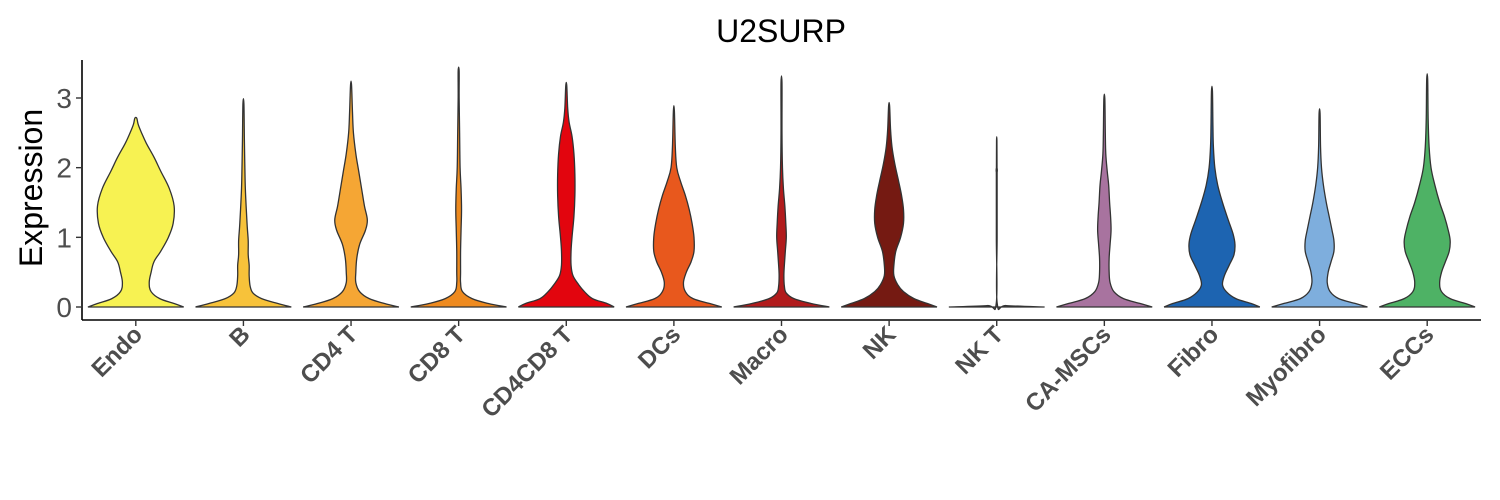  Describe the element at coordinates (458, 187) in the screenshot. I see `violin-cd8-t` at that location.